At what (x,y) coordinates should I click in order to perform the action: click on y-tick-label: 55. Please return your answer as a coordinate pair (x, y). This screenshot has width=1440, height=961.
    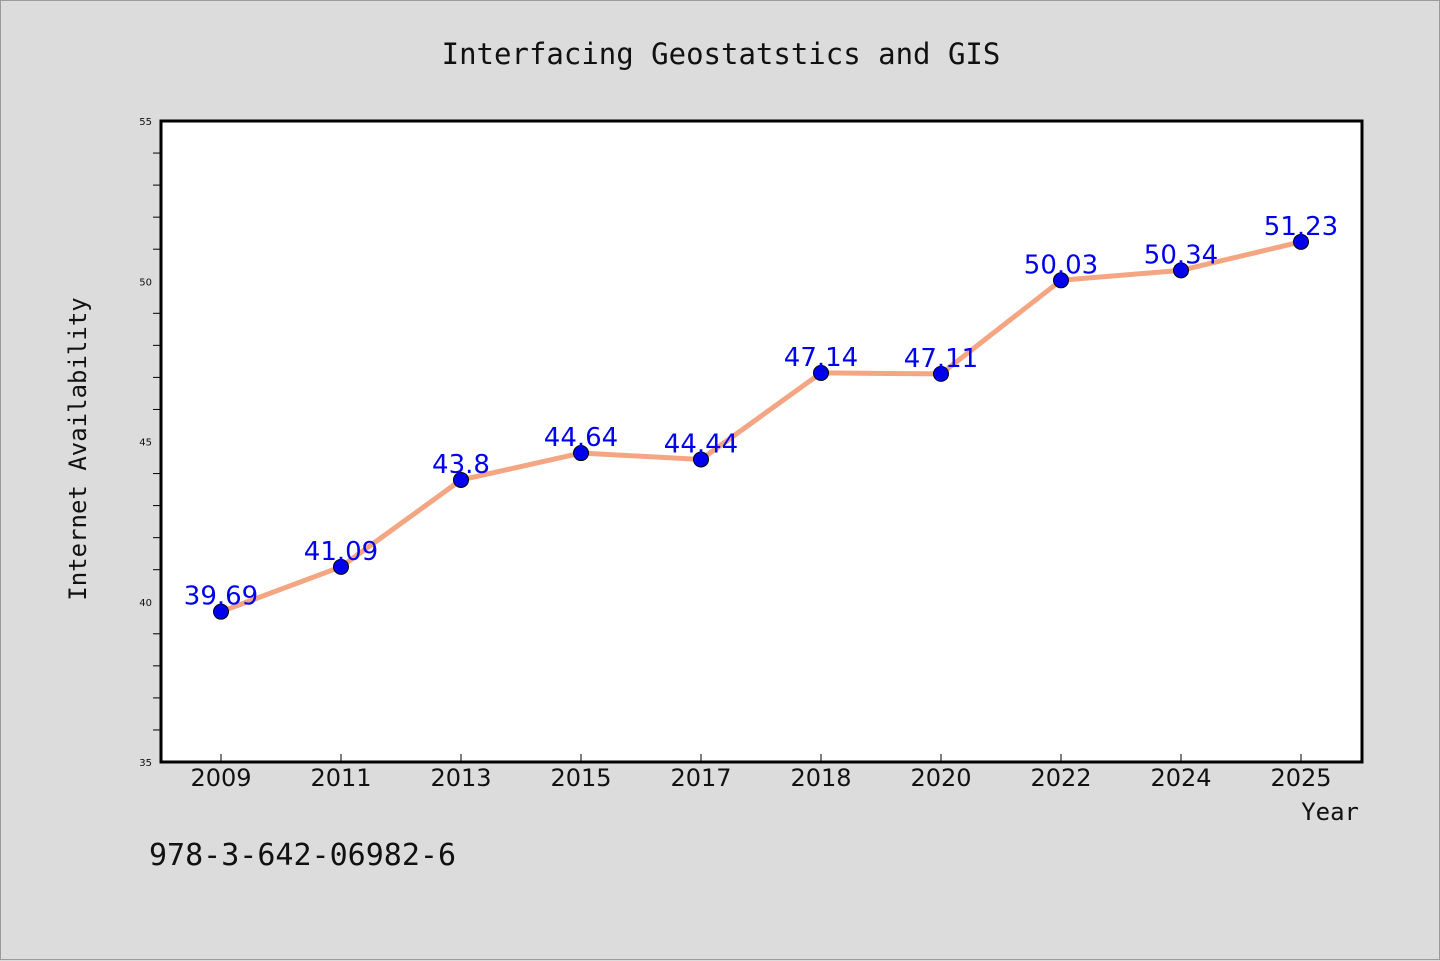
    Looking at the image, I should click on (145, 122).